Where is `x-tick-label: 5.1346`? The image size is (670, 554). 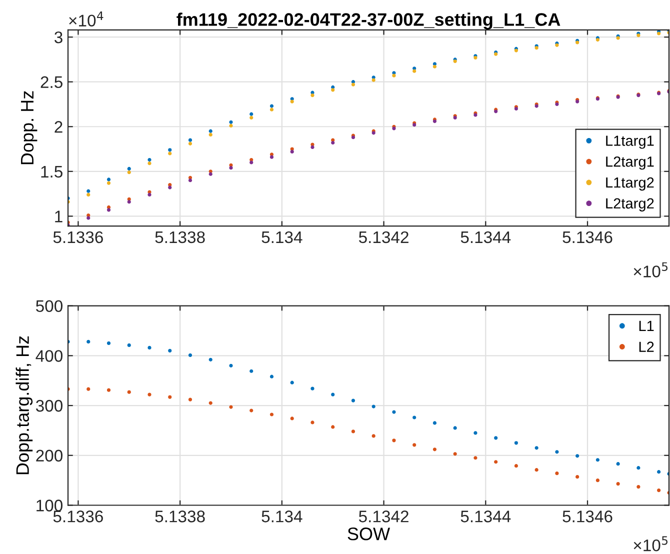 x-tick-label: 5.1346 is located at coordinates (587, 237).